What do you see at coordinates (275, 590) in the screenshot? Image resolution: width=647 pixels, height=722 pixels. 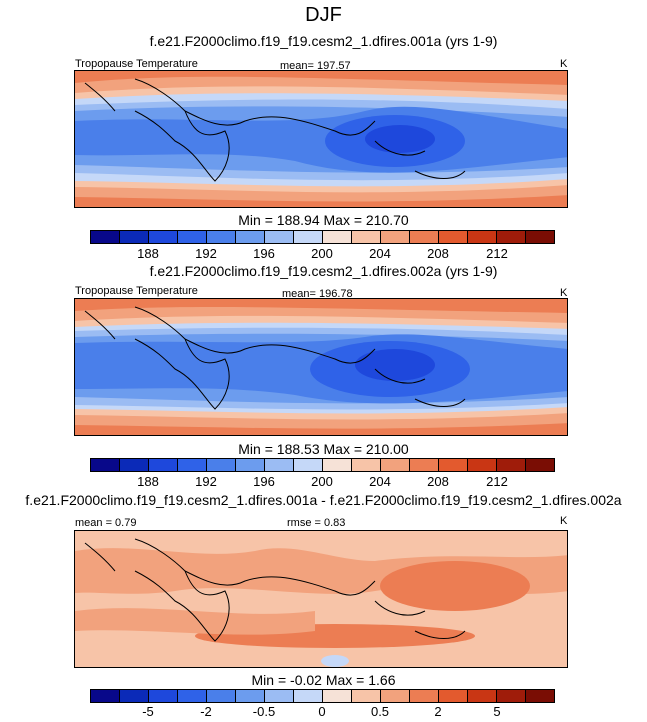 I see `map-3-coastlines` at bounding box center [275, 590].